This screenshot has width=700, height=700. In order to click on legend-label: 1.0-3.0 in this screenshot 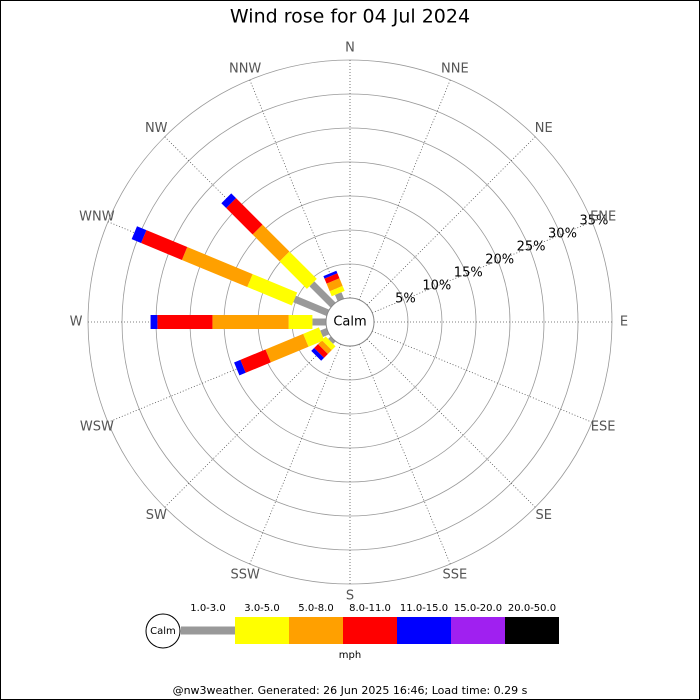, I will do `click(207, 608)`.